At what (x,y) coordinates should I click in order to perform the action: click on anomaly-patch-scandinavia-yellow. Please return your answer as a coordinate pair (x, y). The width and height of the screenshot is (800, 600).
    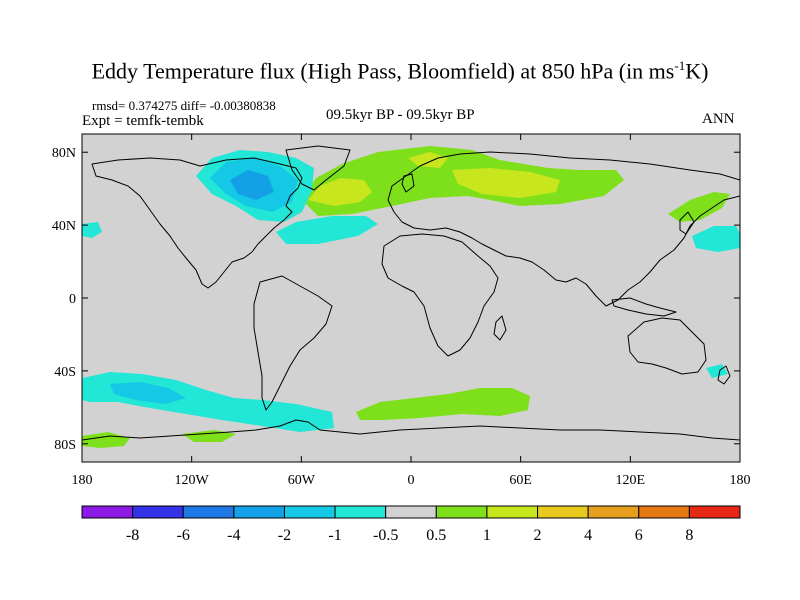
    Looking at the image, I should click on (428, 160).